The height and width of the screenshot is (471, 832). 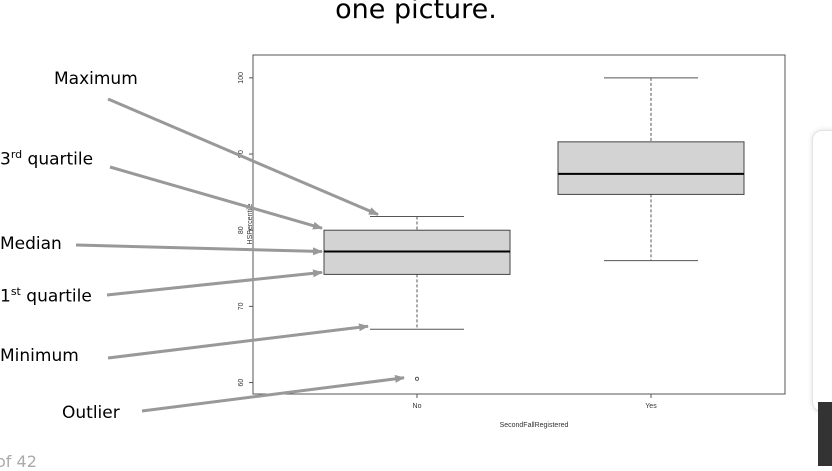 What do you see at coordinates (651, 406) in the screenshot?
I see `x-tick-label: Yes` at bounding box center [651, 406].